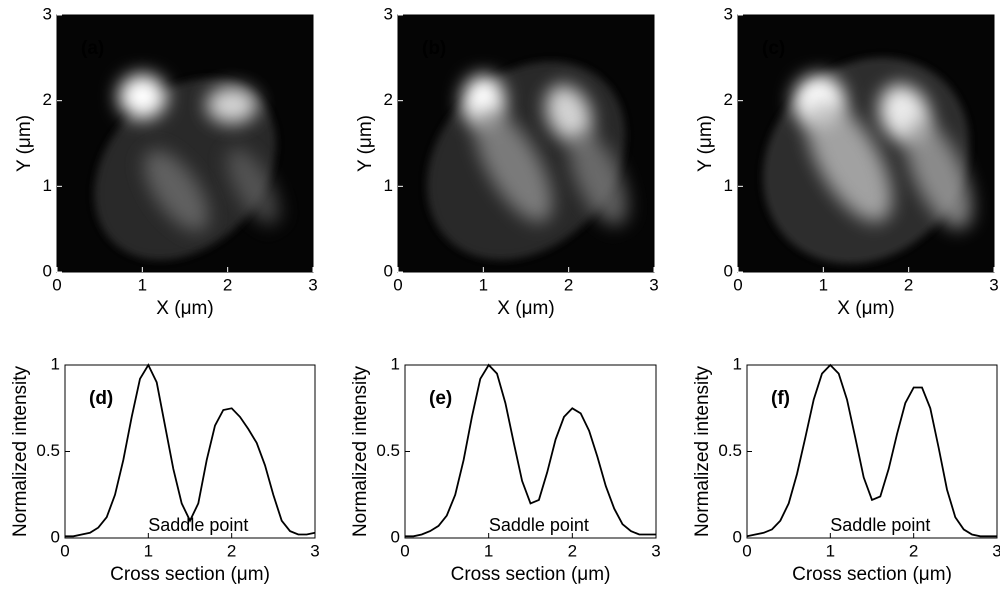  What do you see at coordinates (434, 48) in the screenshot?
I see `panel-label: (b)` at bounding box center [434, 48].